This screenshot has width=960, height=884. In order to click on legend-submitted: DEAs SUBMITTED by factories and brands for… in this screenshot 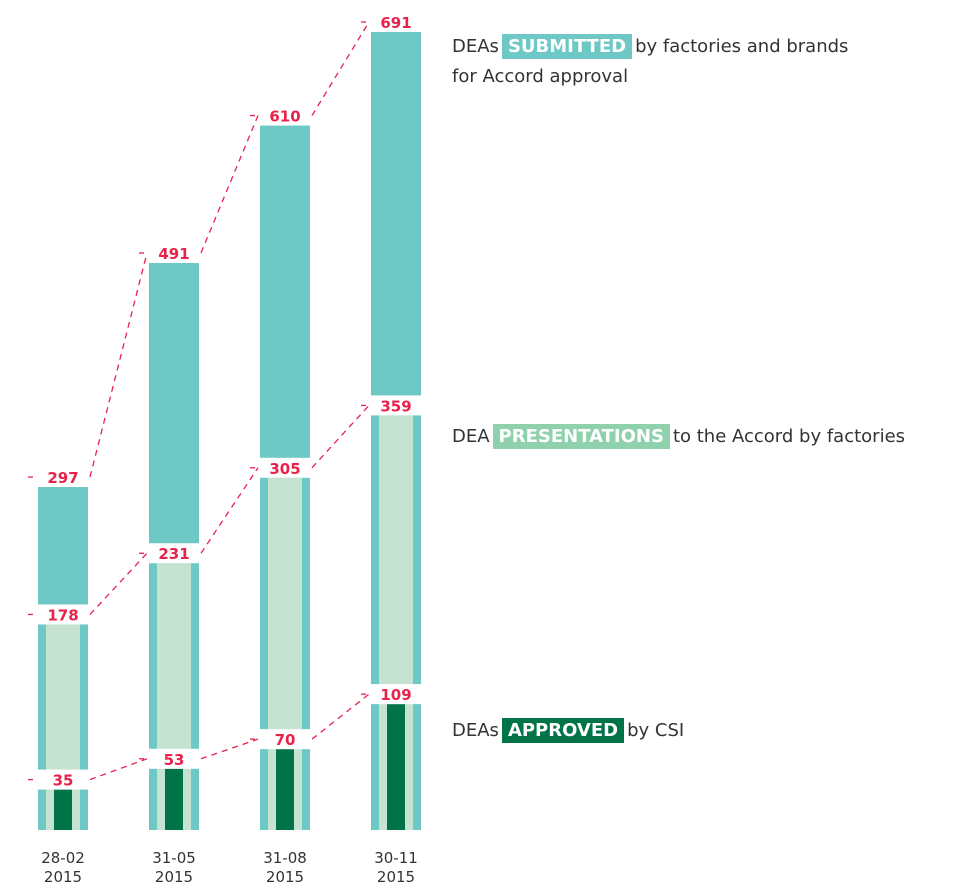, I will do `click(650, 62)`.